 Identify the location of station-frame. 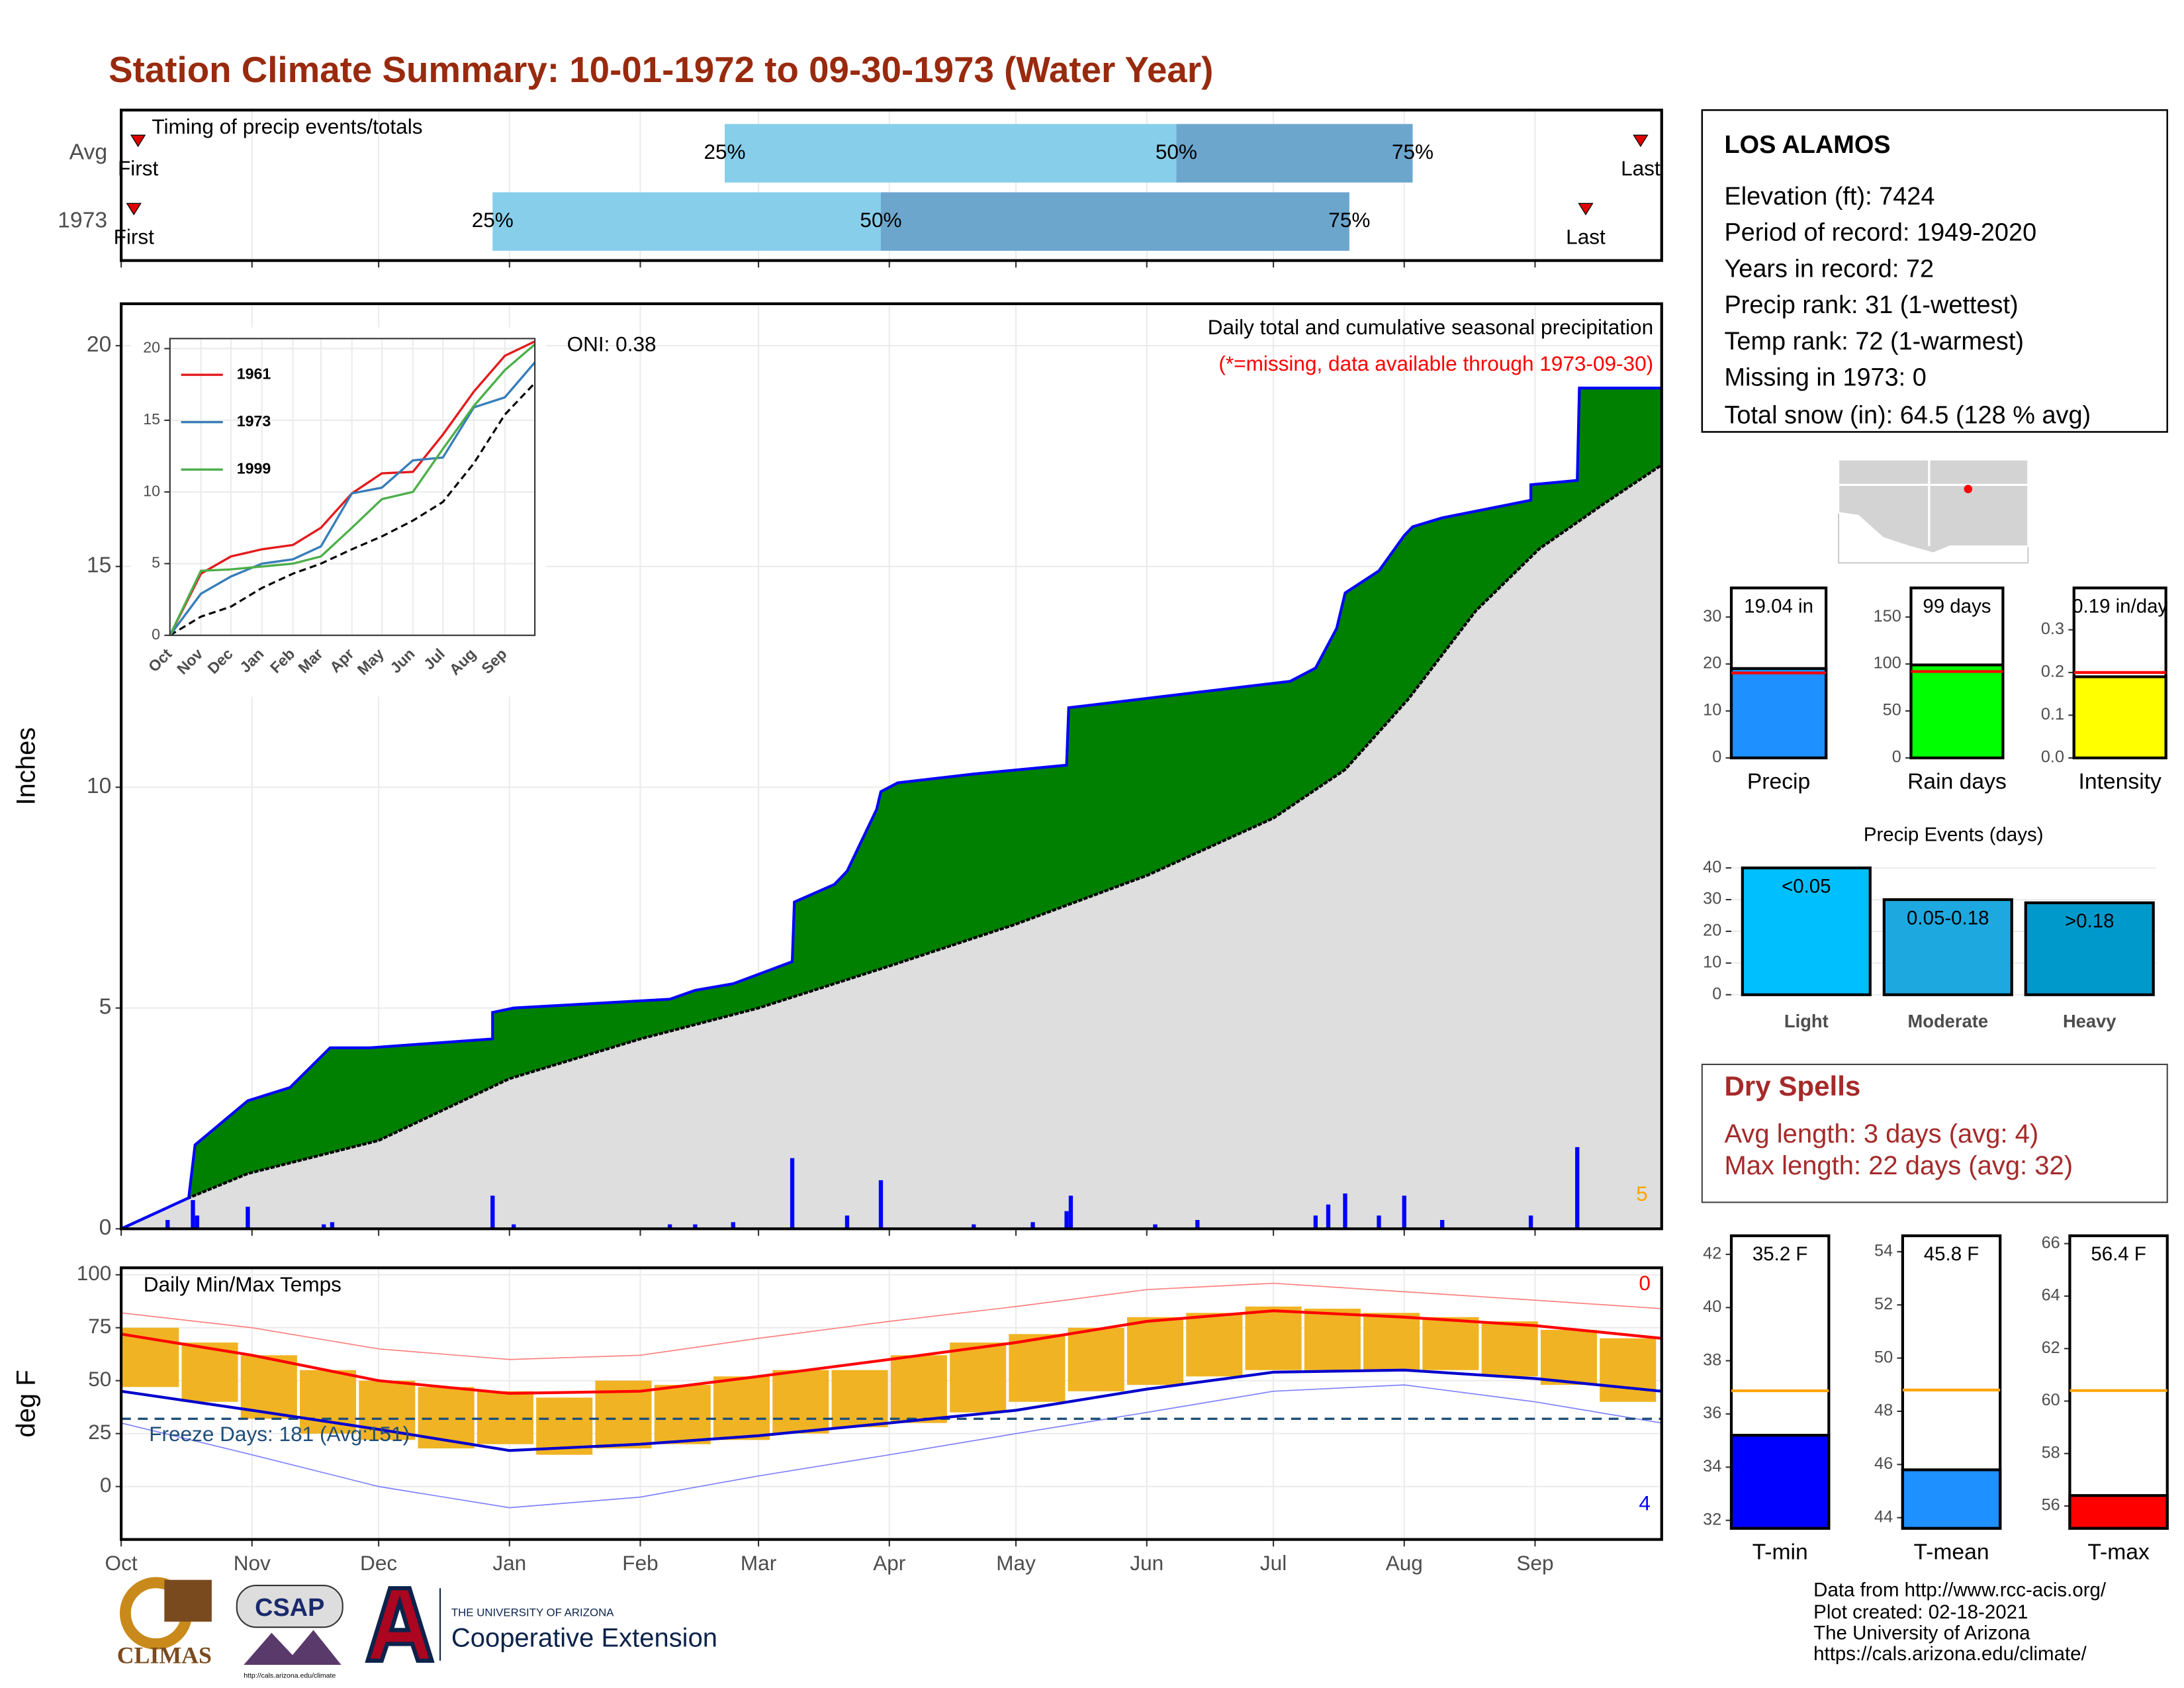
(1935, 271).